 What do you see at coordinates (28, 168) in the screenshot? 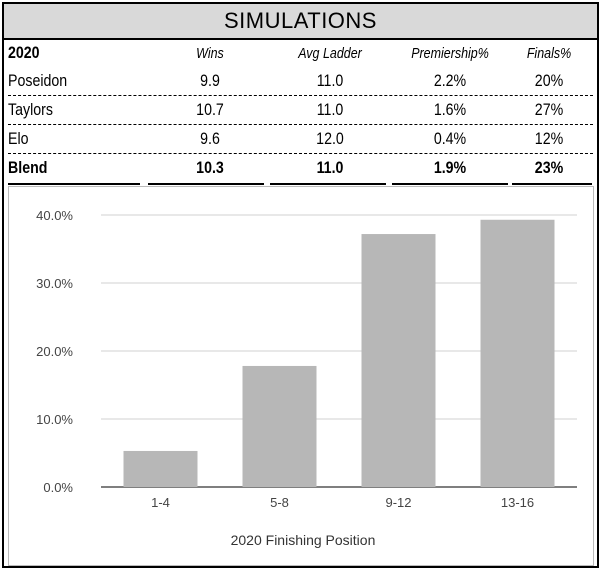
I see `row-name: Blend` at bounding box center [28, 168].